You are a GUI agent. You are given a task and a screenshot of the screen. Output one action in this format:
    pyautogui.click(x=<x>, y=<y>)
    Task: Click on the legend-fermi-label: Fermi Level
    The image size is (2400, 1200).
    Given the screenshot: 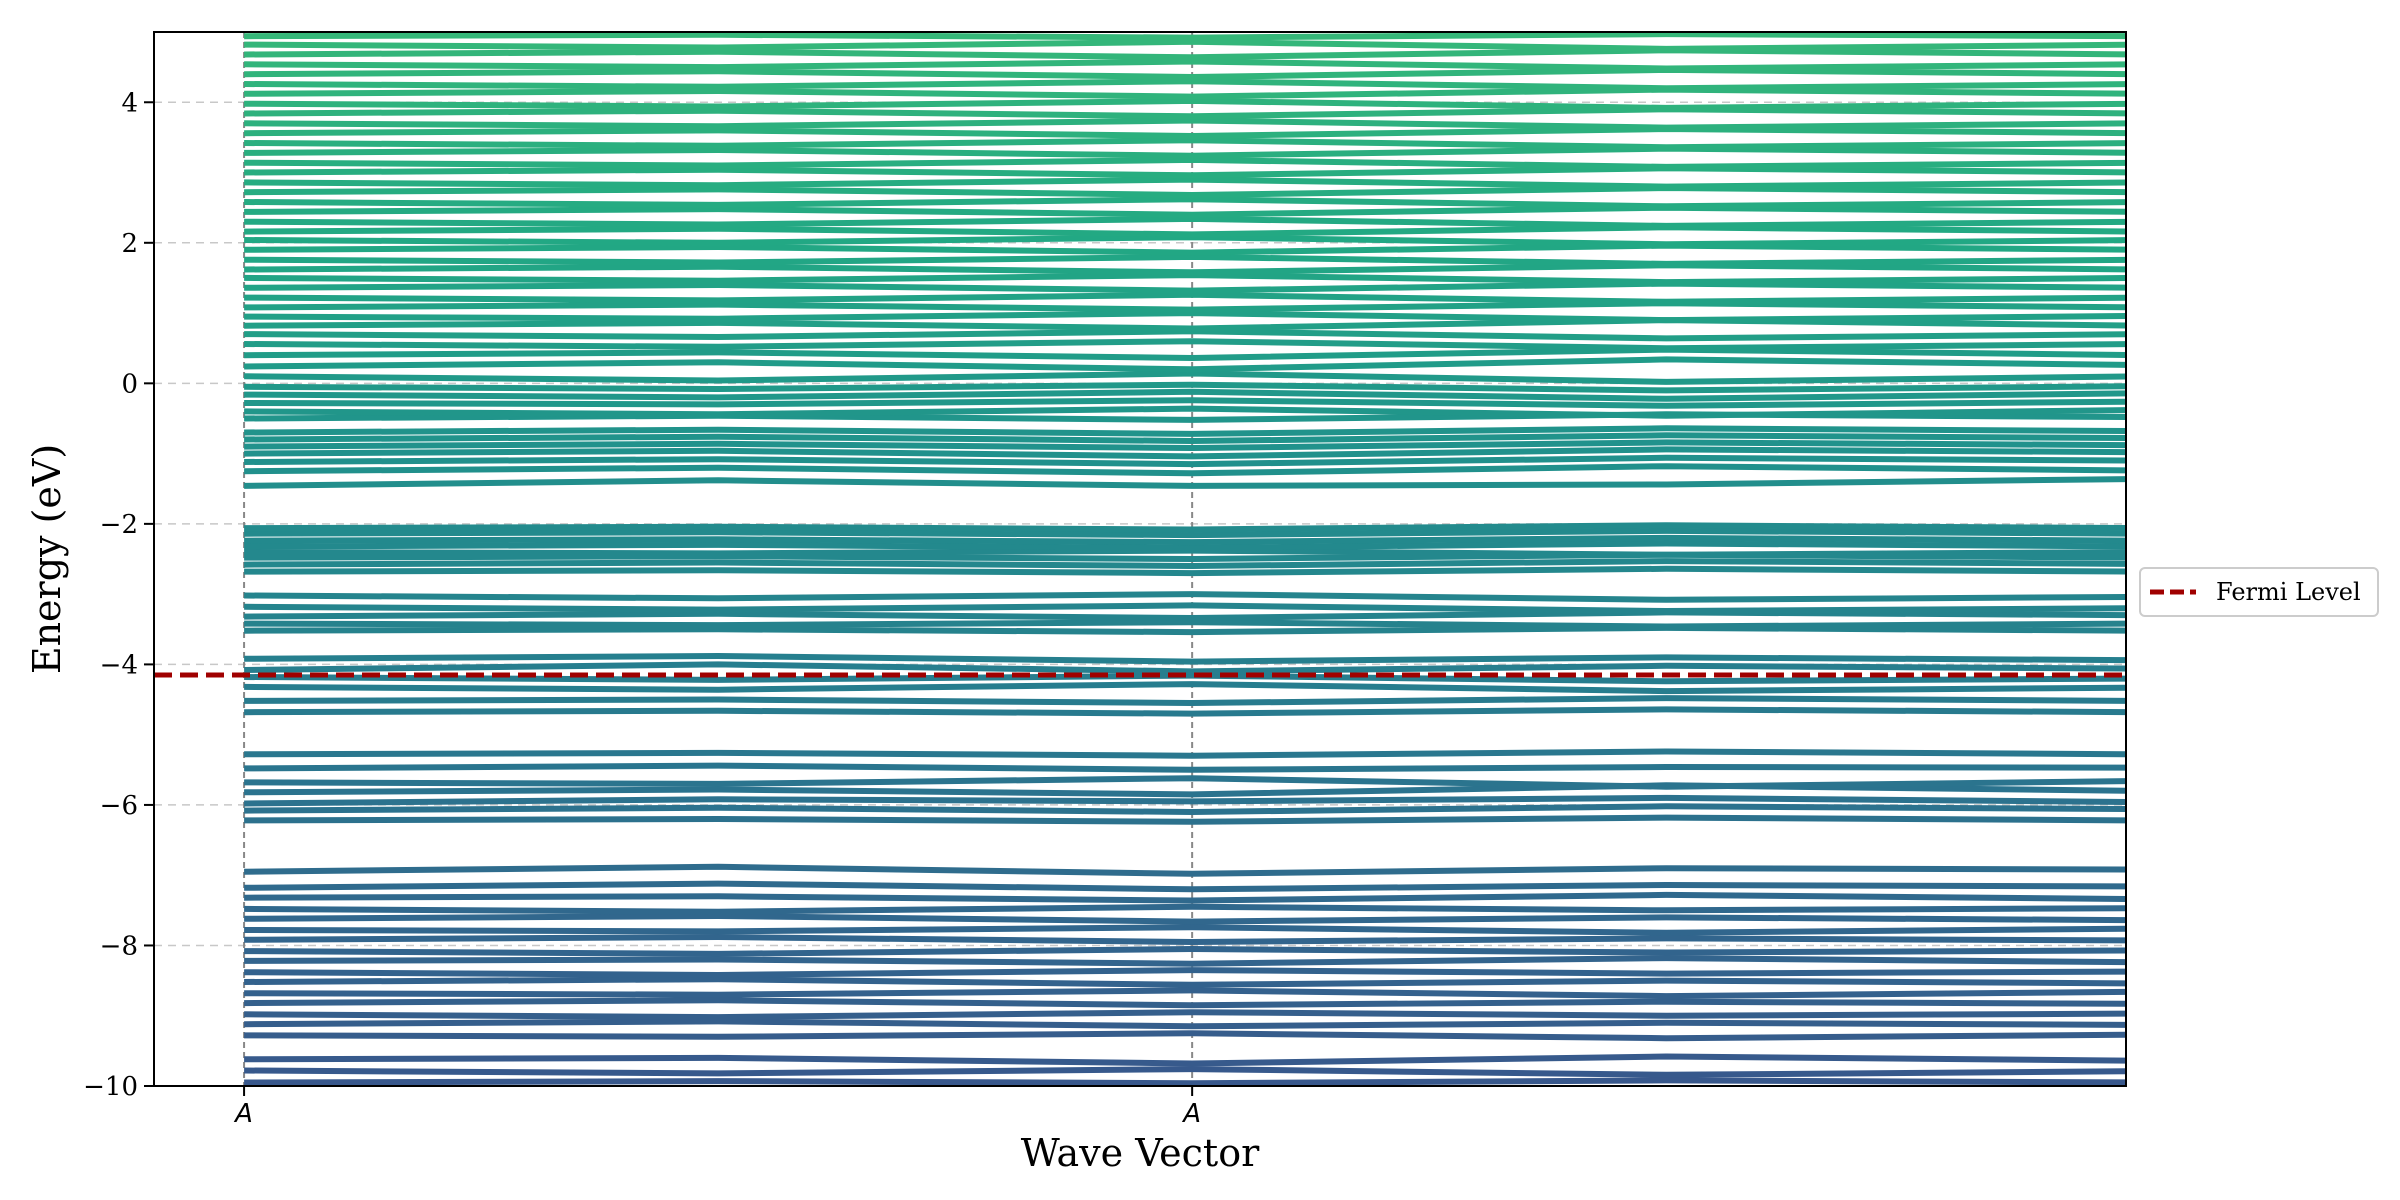 What is the action you would take?
    pyautogui.click(x=2288, y=592)
    